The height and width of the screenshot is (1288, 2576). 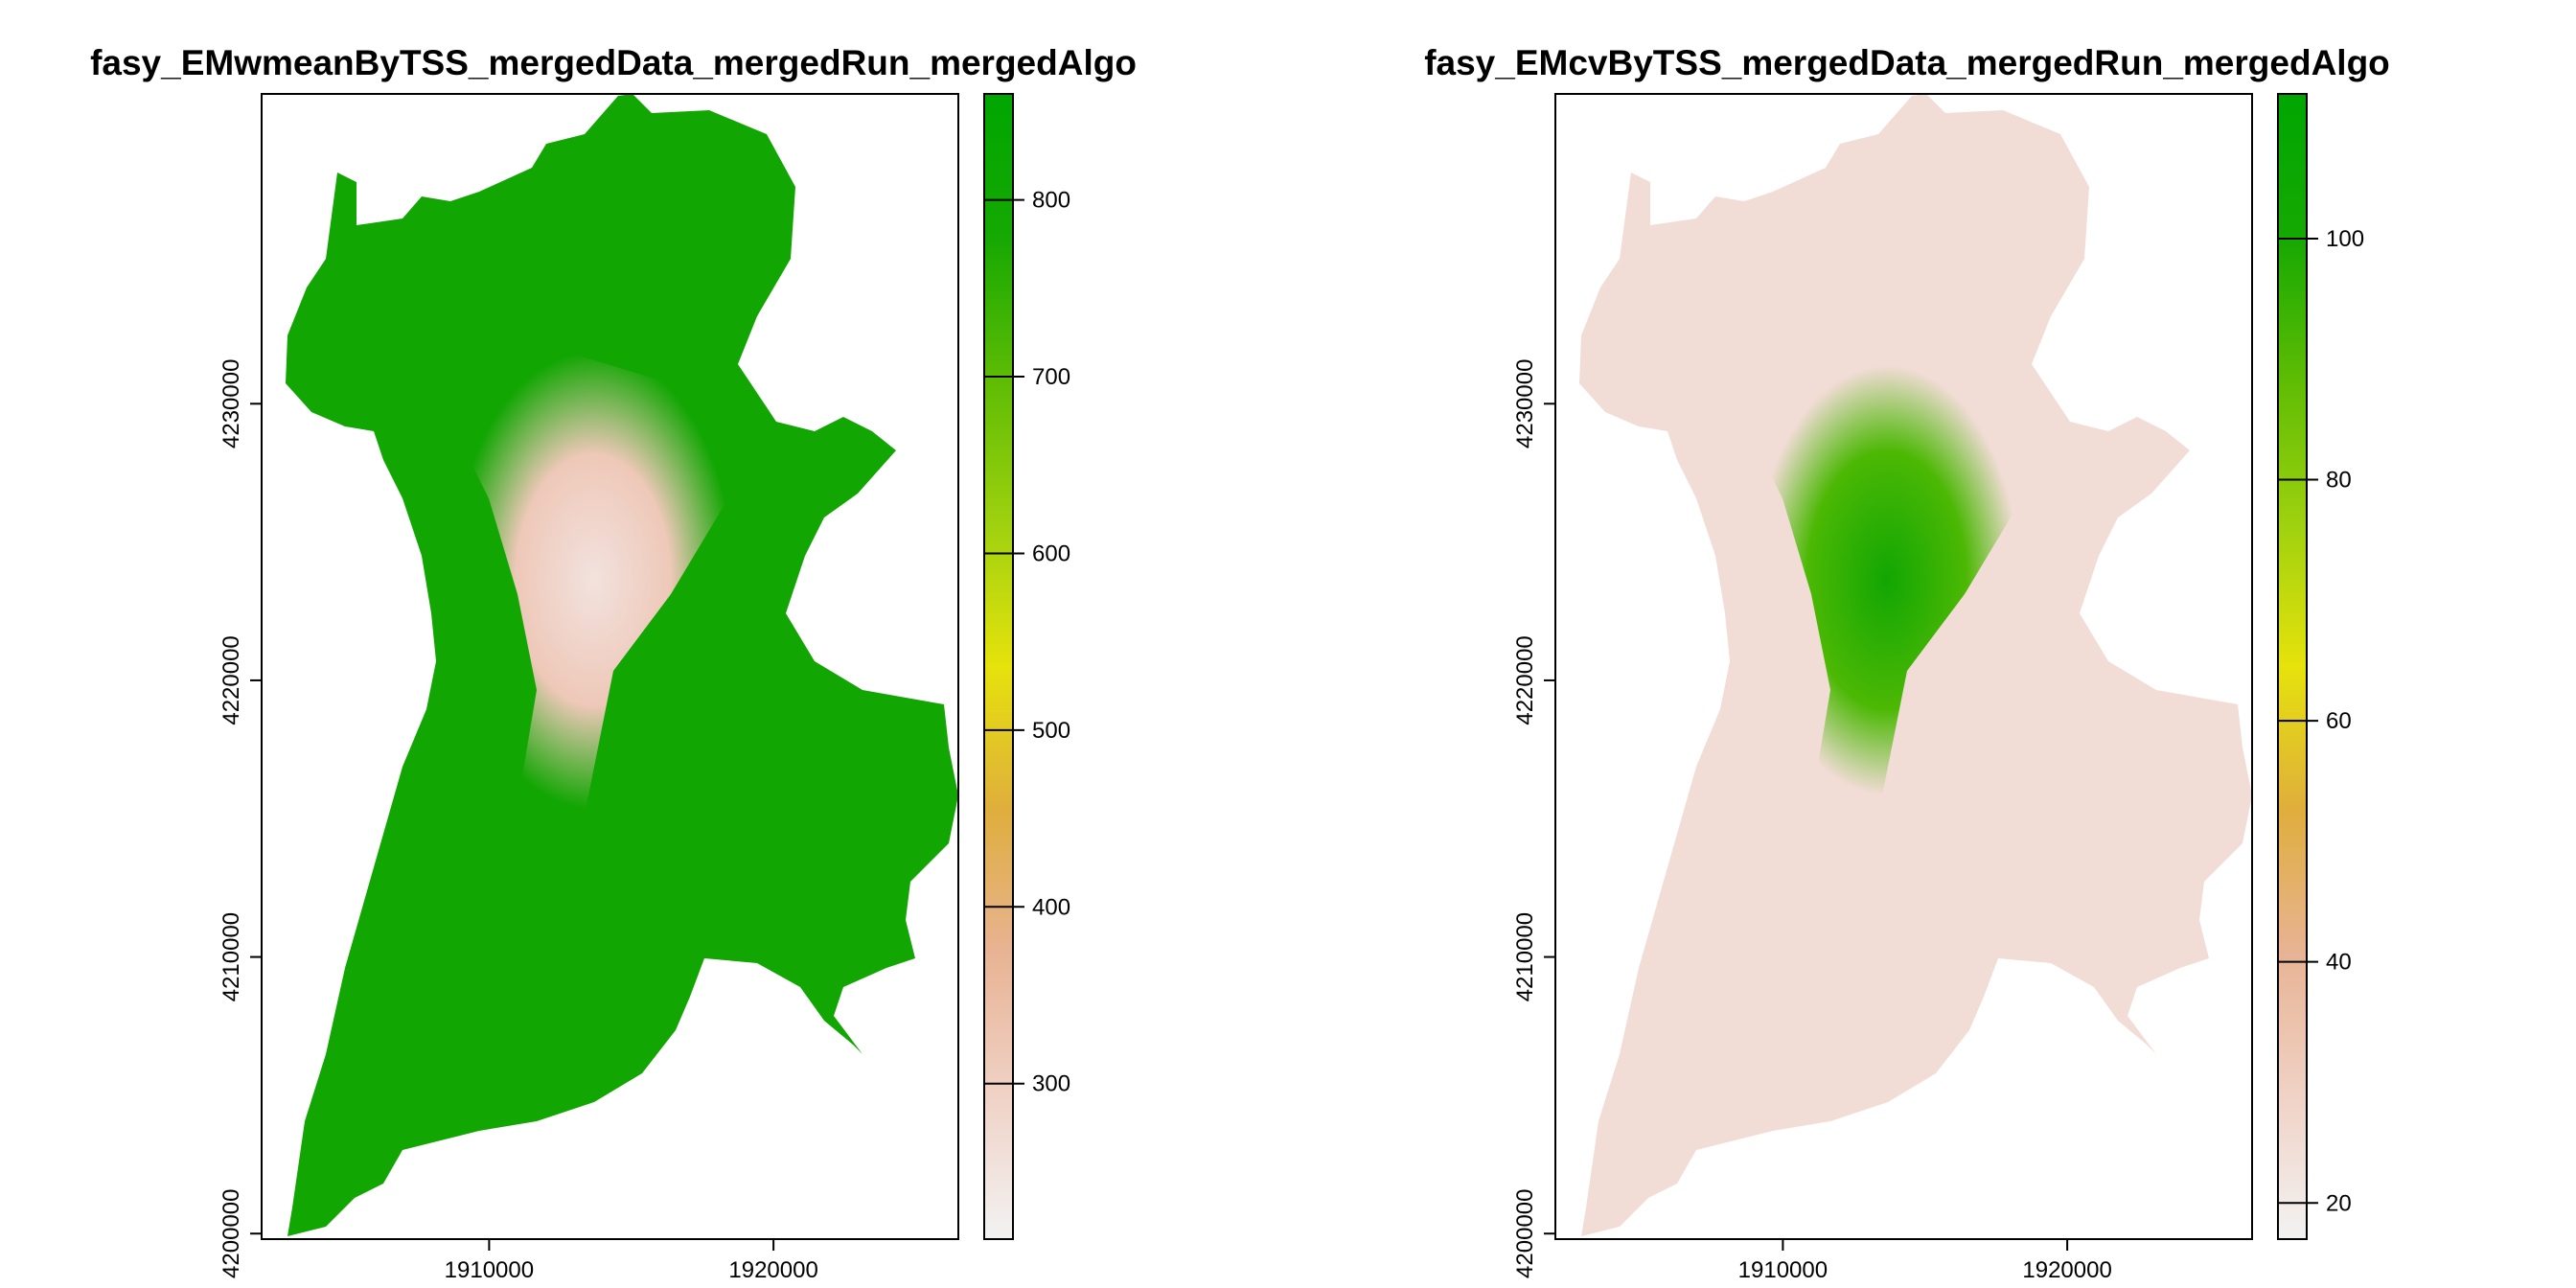 I want to click on colorbar-tick-label: 20, so click(x=2339, y=1203).